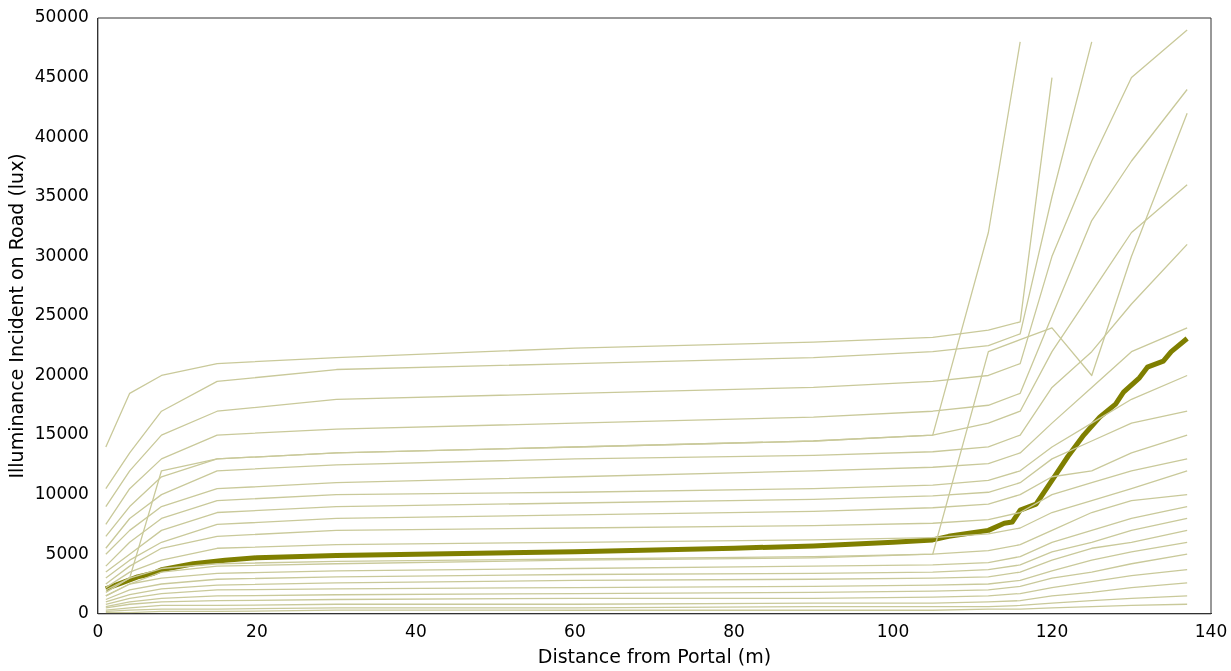 This screenshot has height=671, width=1231. I want to click on x-tick-label: 140, so click(1211, 631).